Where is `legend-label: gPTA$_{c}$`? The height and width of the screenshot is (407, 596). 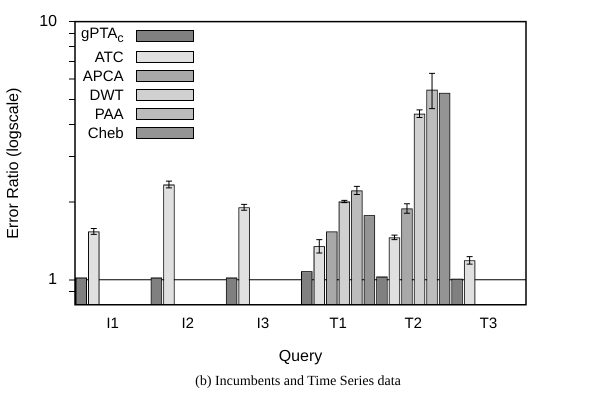 legend-label: gPTA$_{c}$ is located at coordinates (102, 35).